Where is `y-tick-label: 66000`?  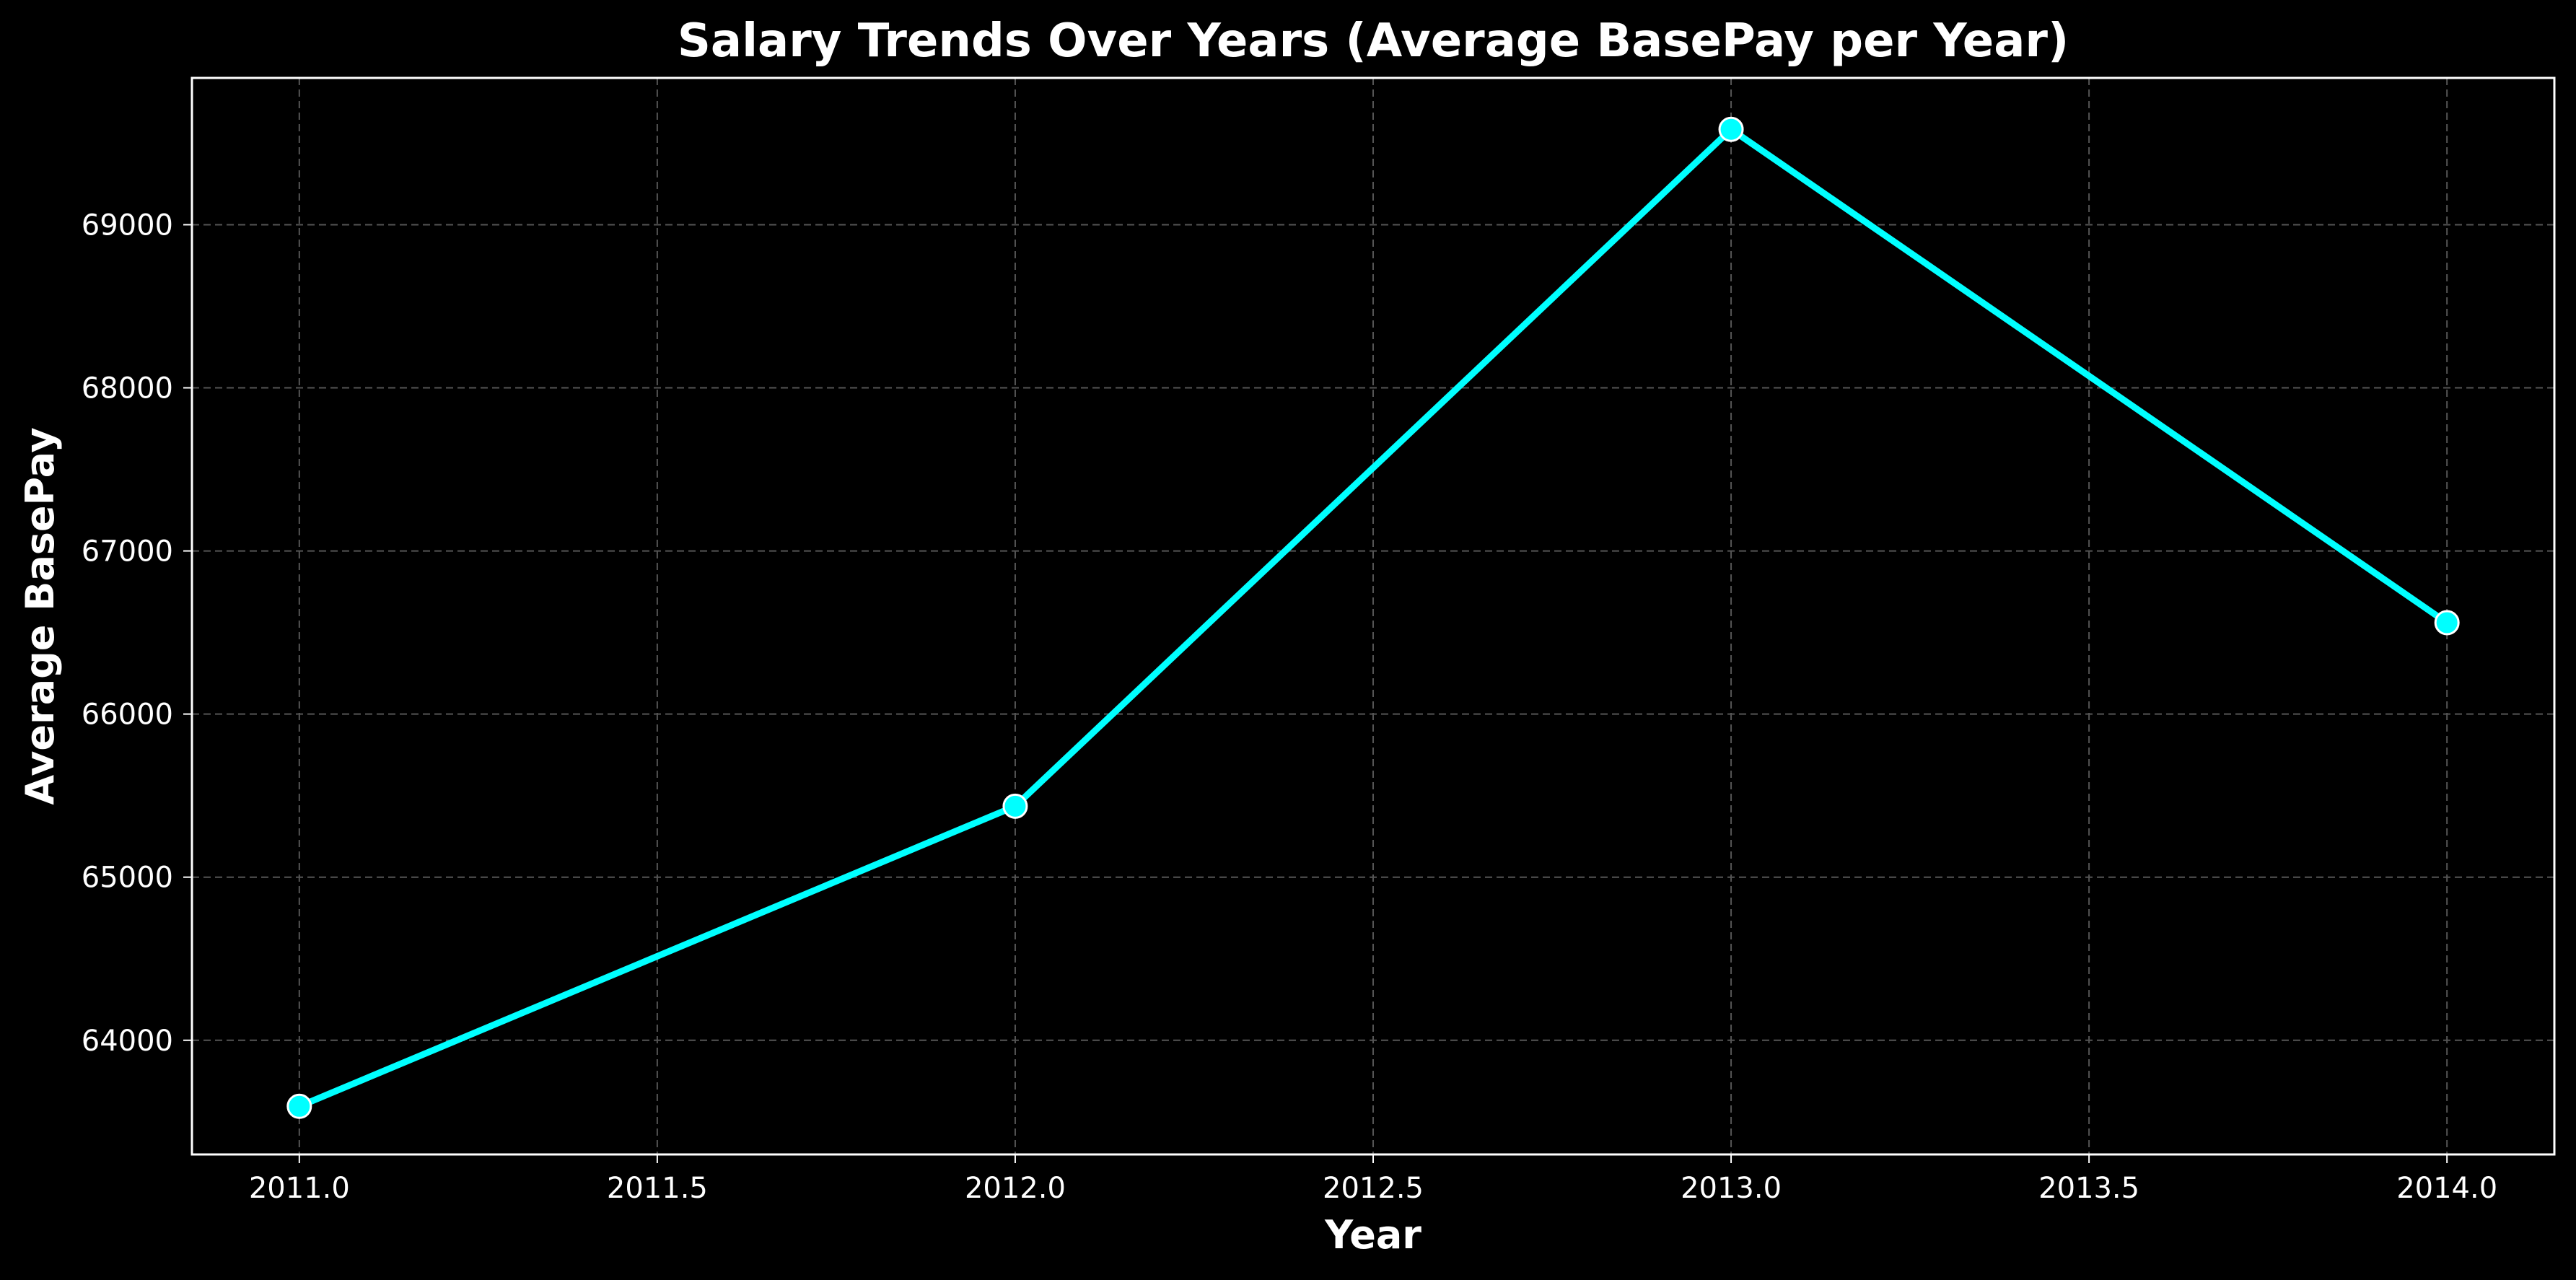 y-tick-label: 66000 is located at coordinates (128, 715).